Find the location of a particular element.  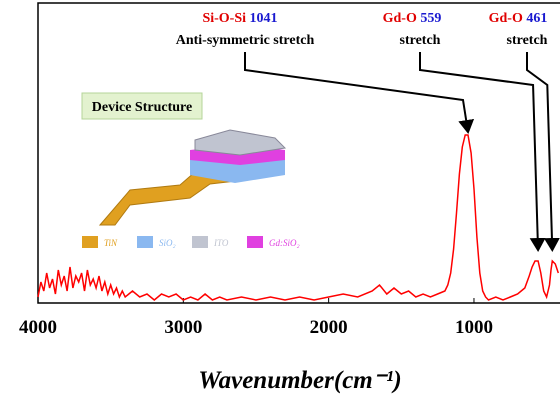

inset: Device Structure is located at coordinates (184, 159).